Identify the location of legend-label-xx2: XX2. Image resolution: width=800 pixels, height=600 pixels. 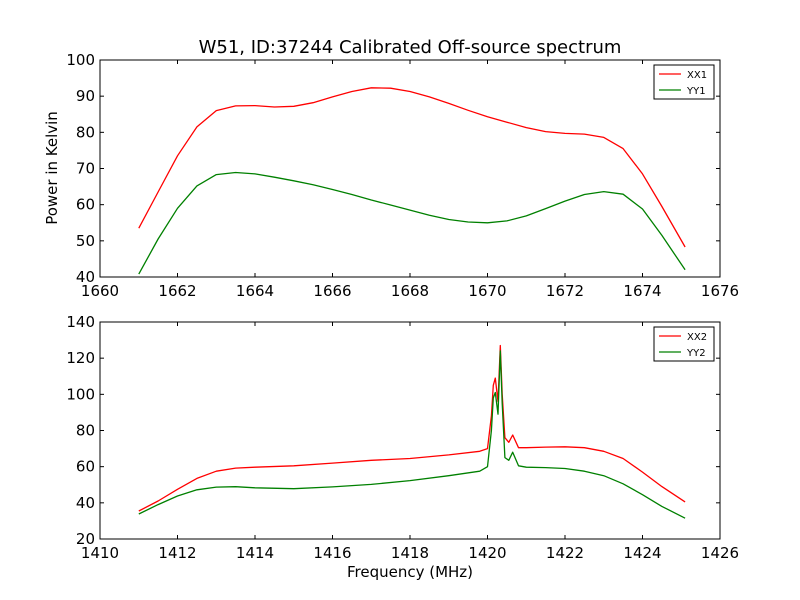
(697, 337).